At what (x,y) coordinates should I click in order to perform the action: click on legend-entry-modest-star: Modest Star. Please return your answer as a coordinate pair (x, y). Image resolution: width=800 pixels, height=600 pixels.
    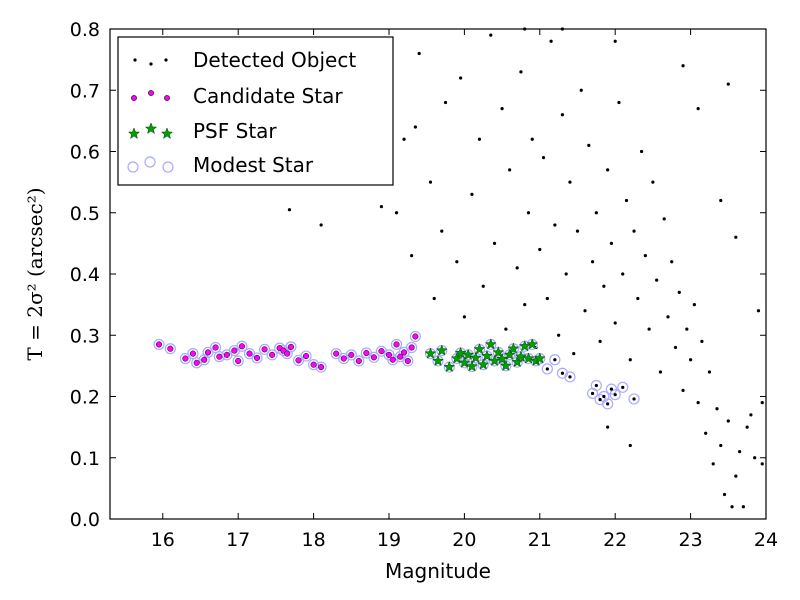
    Looking at the image, I should click on (220, 165).